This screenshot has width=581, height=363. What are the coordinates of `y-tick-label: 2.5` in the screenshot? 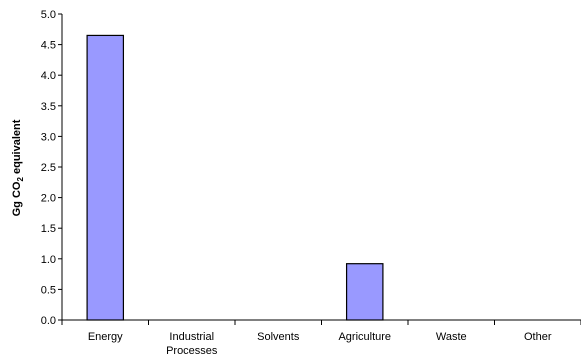 It's located at (48, 168).